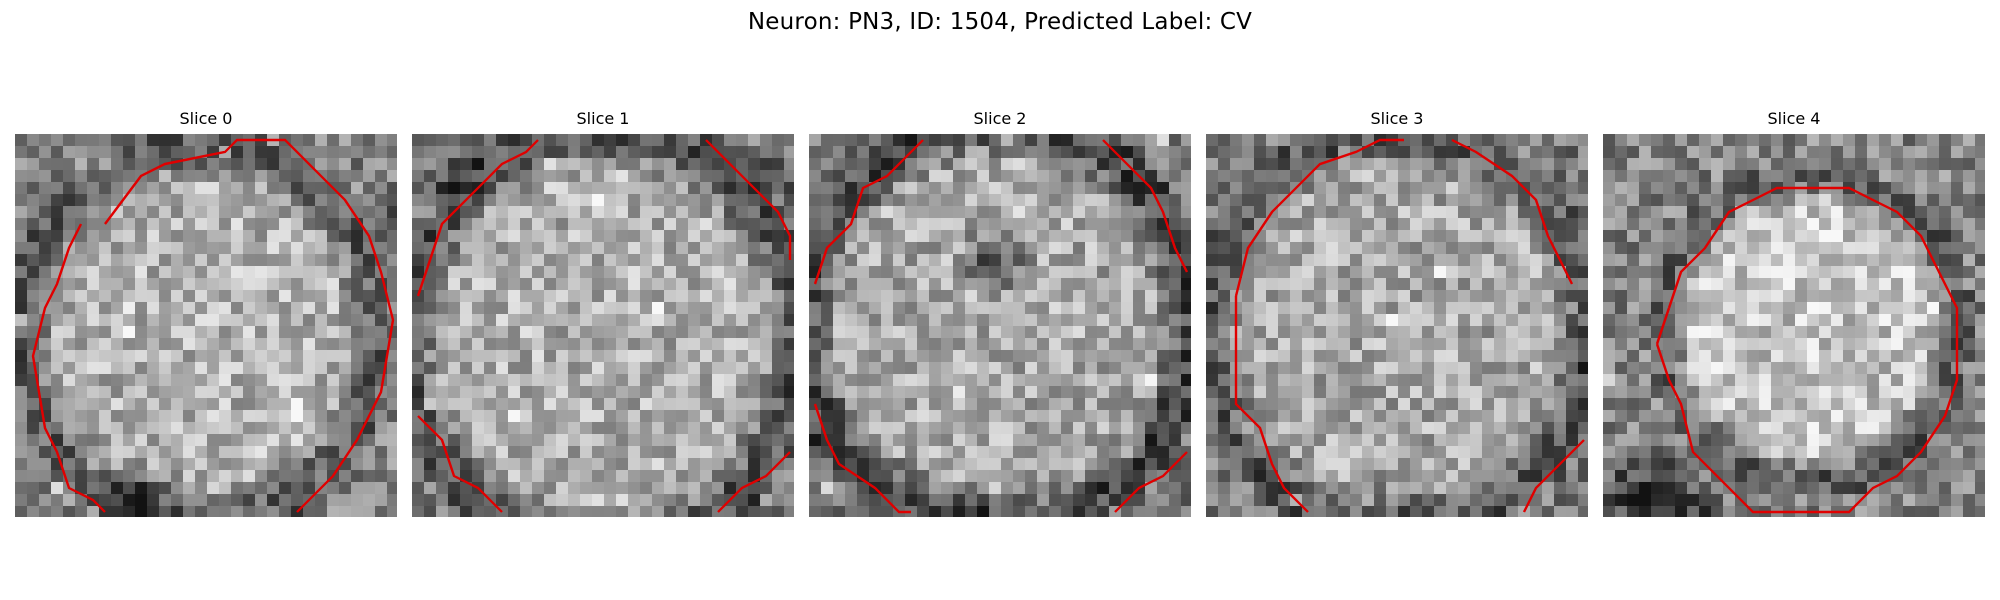  What do you see at coordinates (206, 118) in the screenshot?
I see `slice-title: Slice 0` at bounding box center [206, 118].